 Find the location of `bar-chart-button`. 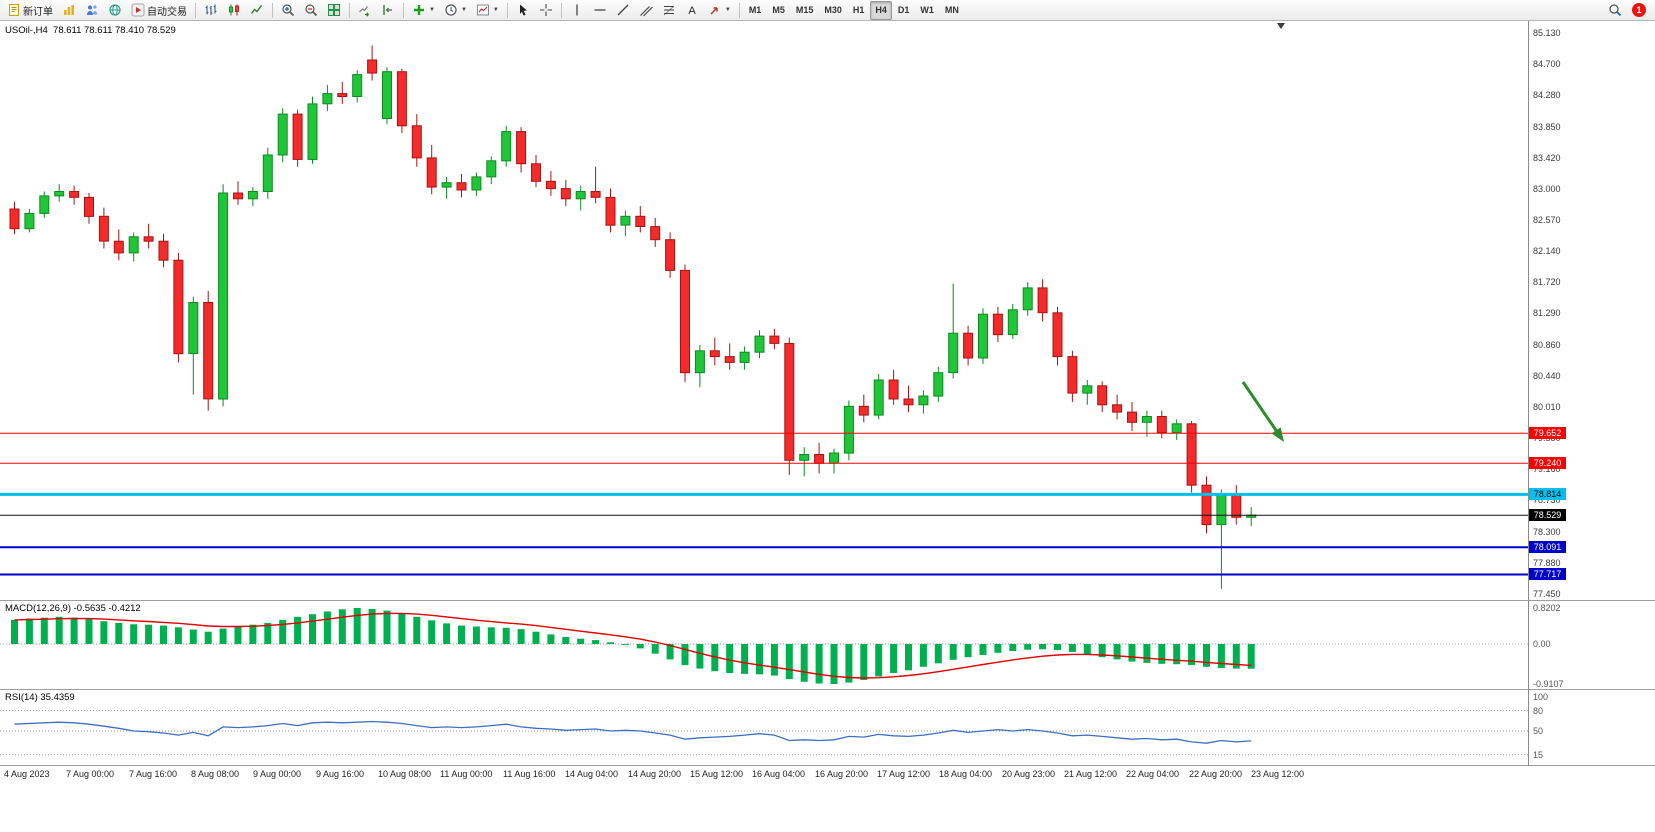

bar-chart-button is located at coordinates (211, 10).